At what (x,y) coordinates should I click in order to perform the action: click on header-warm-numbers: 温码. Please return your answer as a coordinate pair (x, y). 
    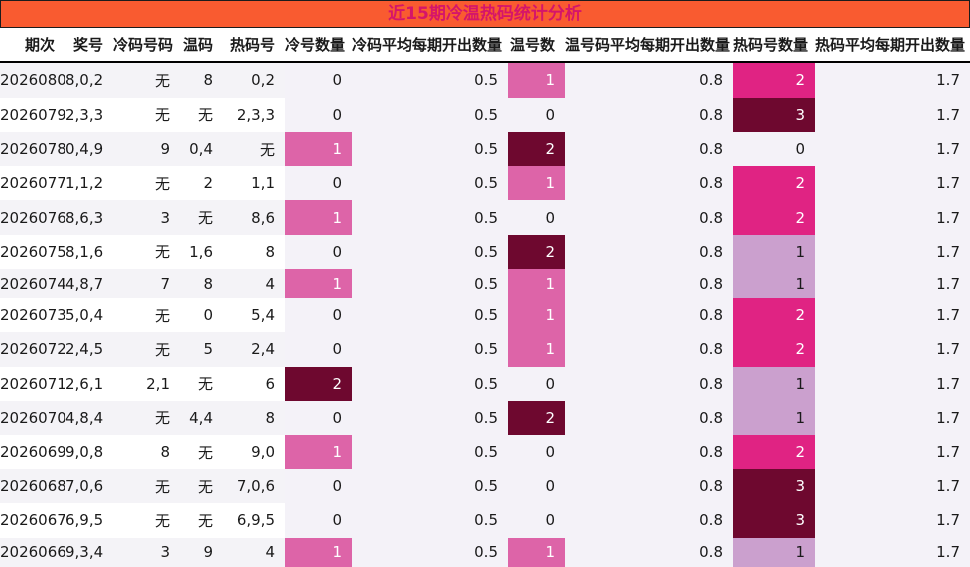
    Looking at the image, I should click on (201, 45).